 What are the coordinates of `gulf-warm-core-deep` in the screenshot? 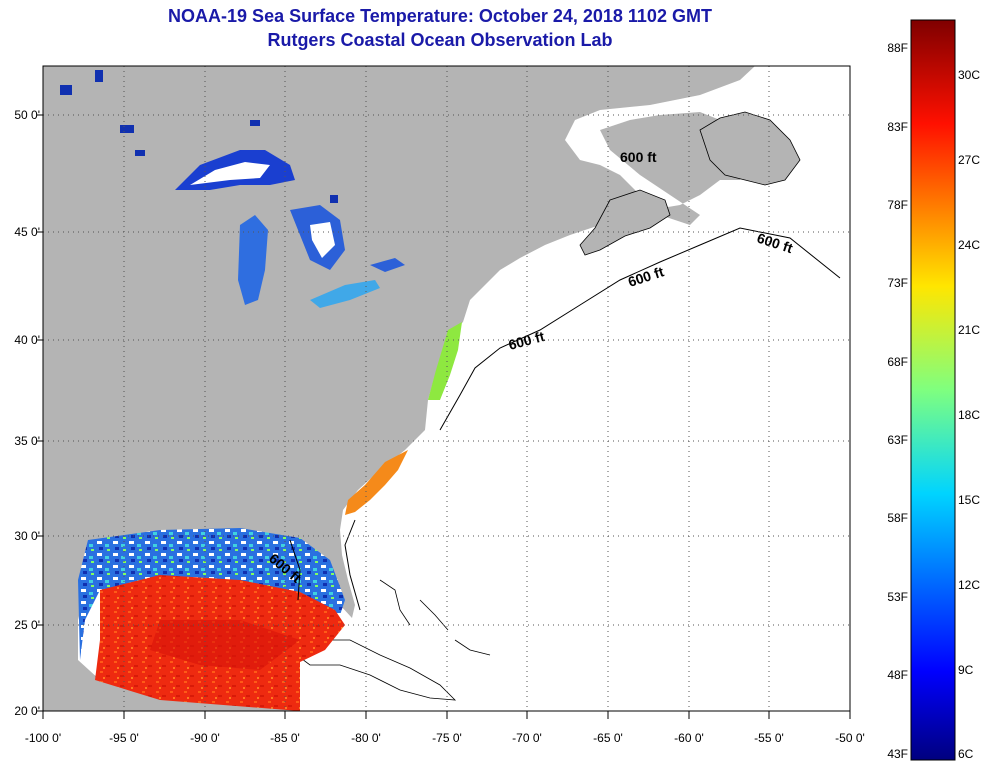 It's located at (225, 645).